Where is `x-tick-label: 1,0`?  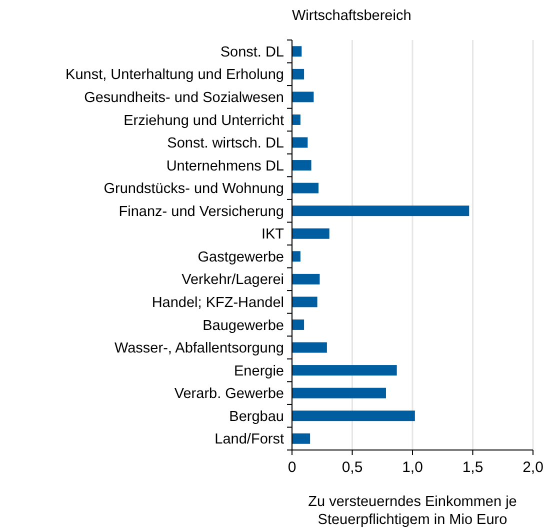 x-tick-label: 1,0 is located at coordinates (412, 467).